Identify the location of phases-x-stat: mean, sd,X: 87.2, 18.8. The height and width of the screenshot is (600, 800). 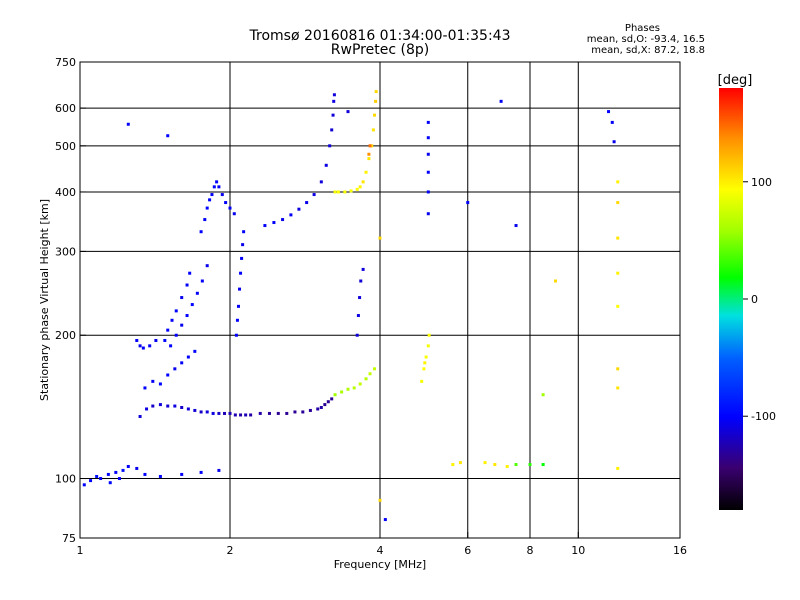
(648, 50).